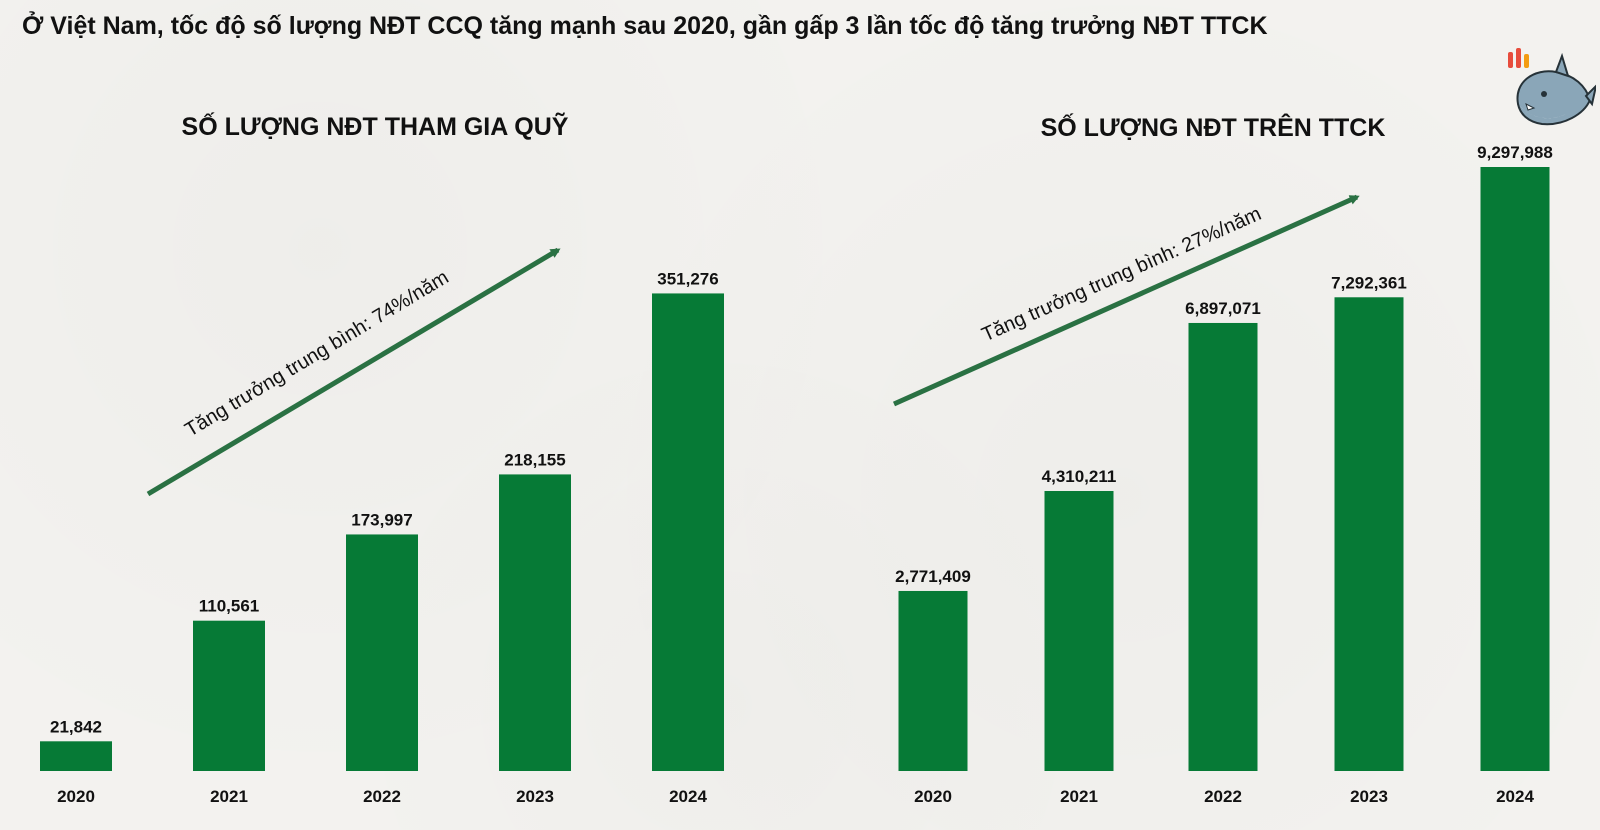 The image size is (1600, 830). I want to click on data-label-2024: 9,297,988, so click(1515, 152).